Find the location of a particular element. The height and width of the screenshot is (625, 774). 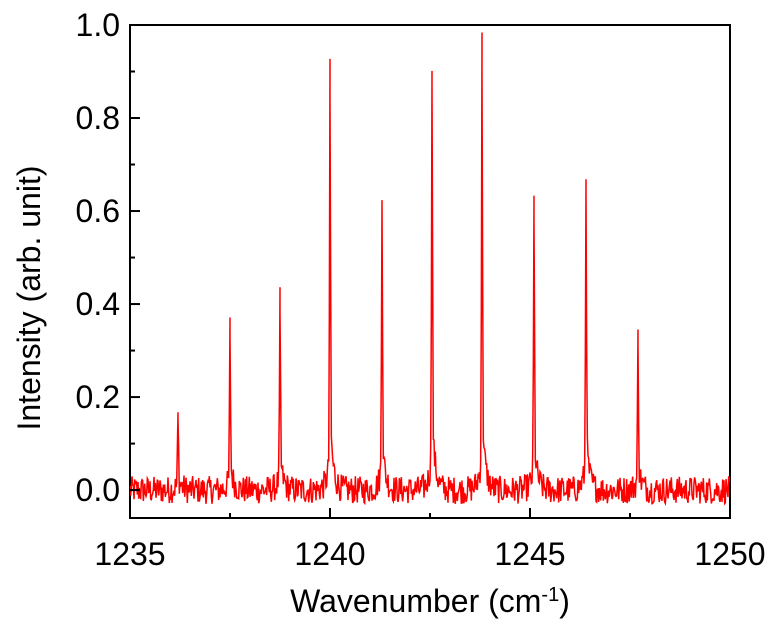

y-tick-label: 0.2 is located at coordinates (98, 397).